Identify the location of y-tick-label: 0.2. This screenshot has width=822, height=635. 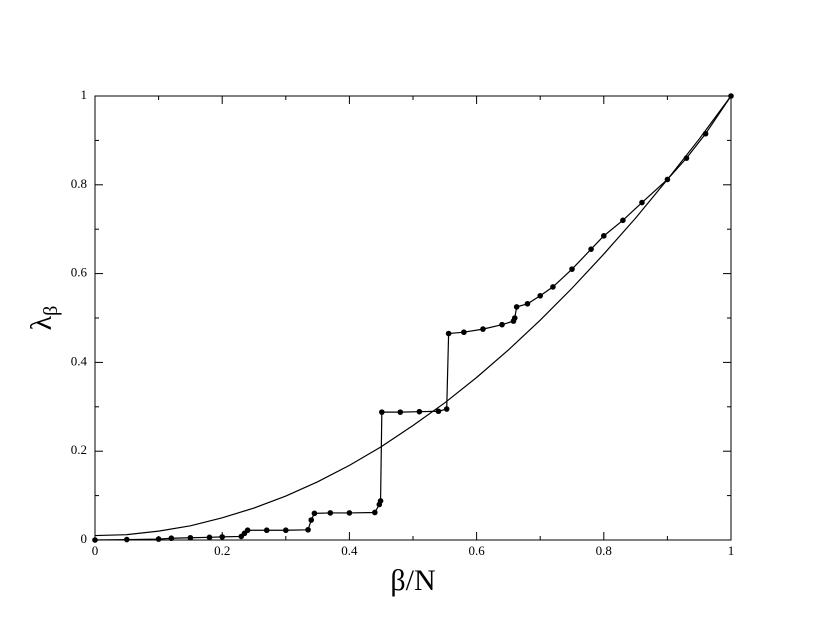
(79, 449).